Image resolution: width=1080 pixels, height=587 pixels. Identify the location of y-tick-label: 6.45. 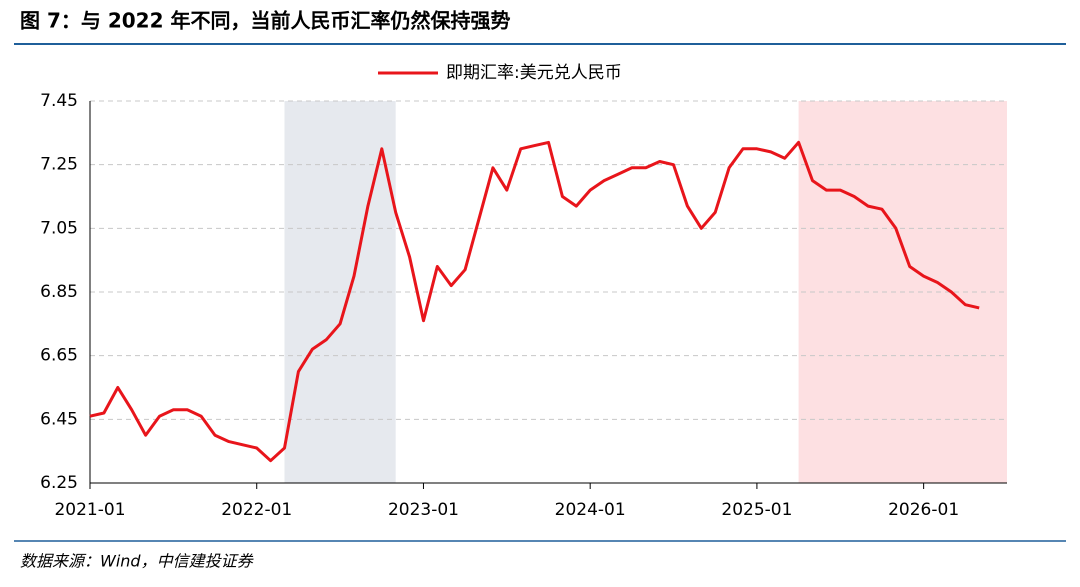
(59, 419).